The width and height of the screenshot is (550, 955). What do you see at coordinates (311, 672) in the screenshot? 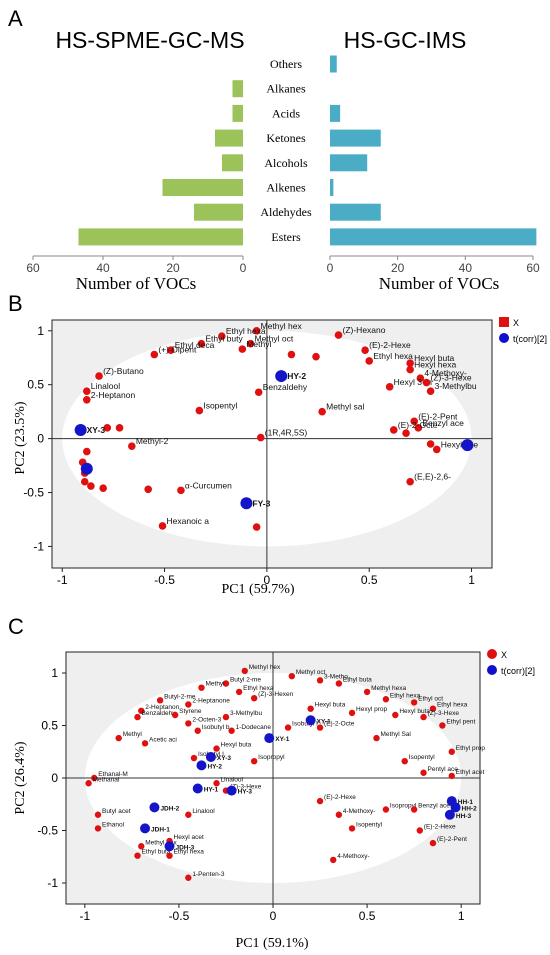
I see `variable-label-c: Methyl oct` at bounding box center [311, 672].